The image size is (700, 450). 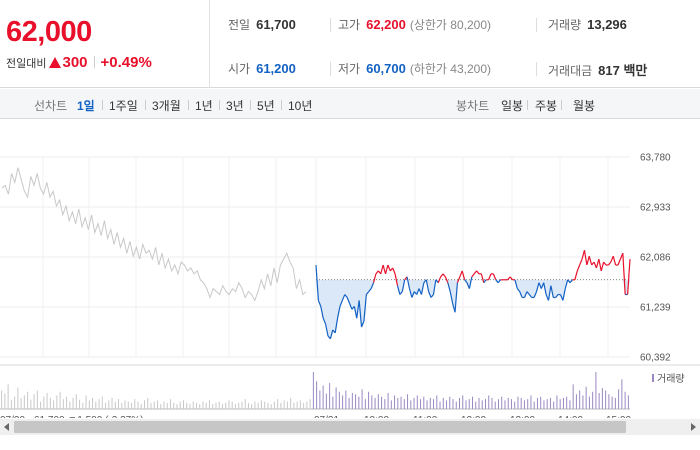 I want to click on scroll-left-icon, so click(x=6, y=427).